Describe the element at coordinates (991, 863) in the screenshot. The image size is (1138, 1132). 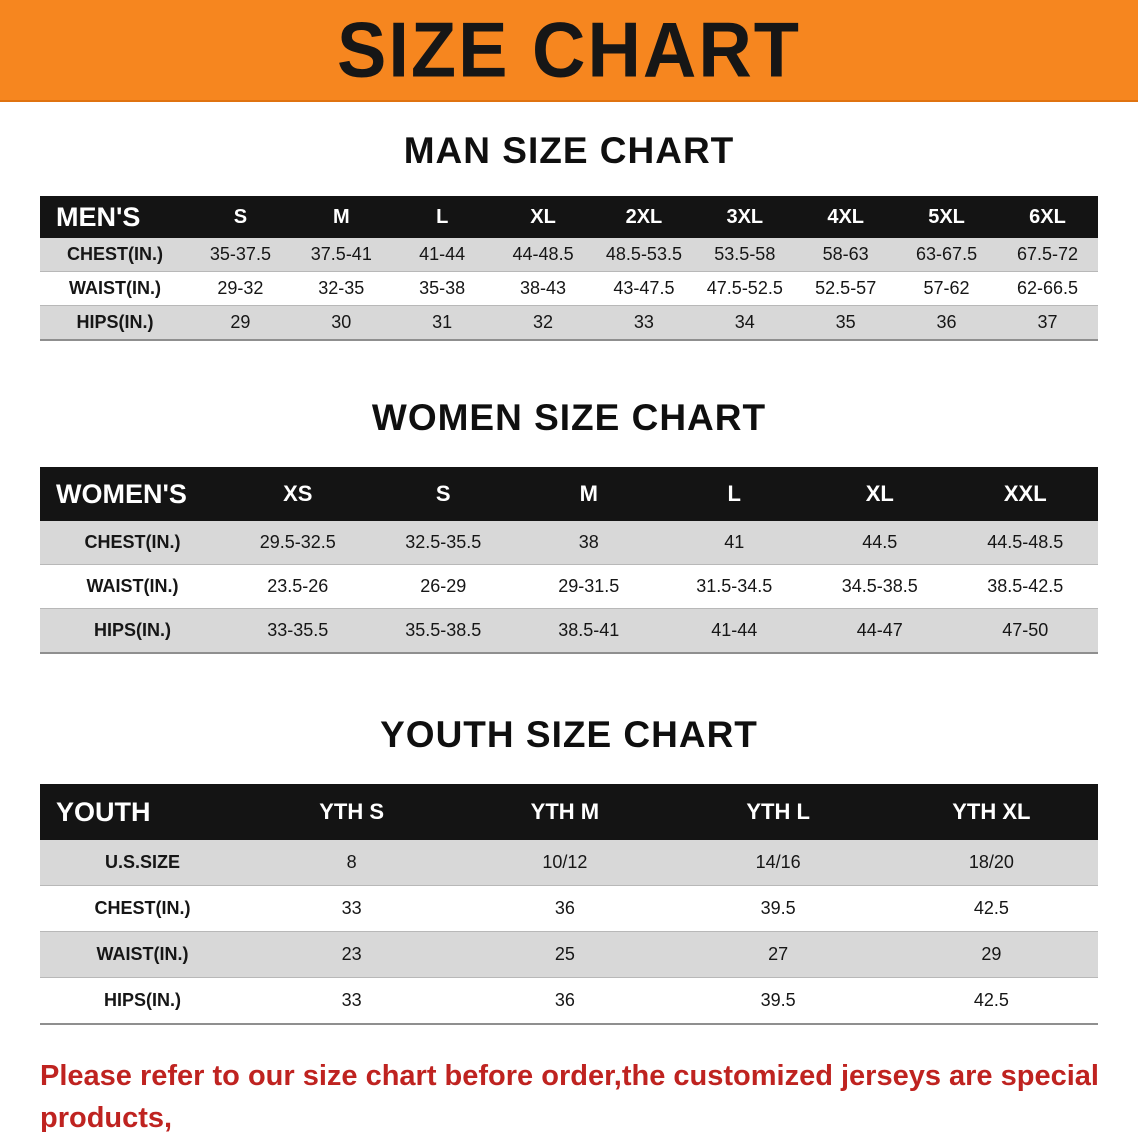
I see `table-cell: 18/20` at that location.